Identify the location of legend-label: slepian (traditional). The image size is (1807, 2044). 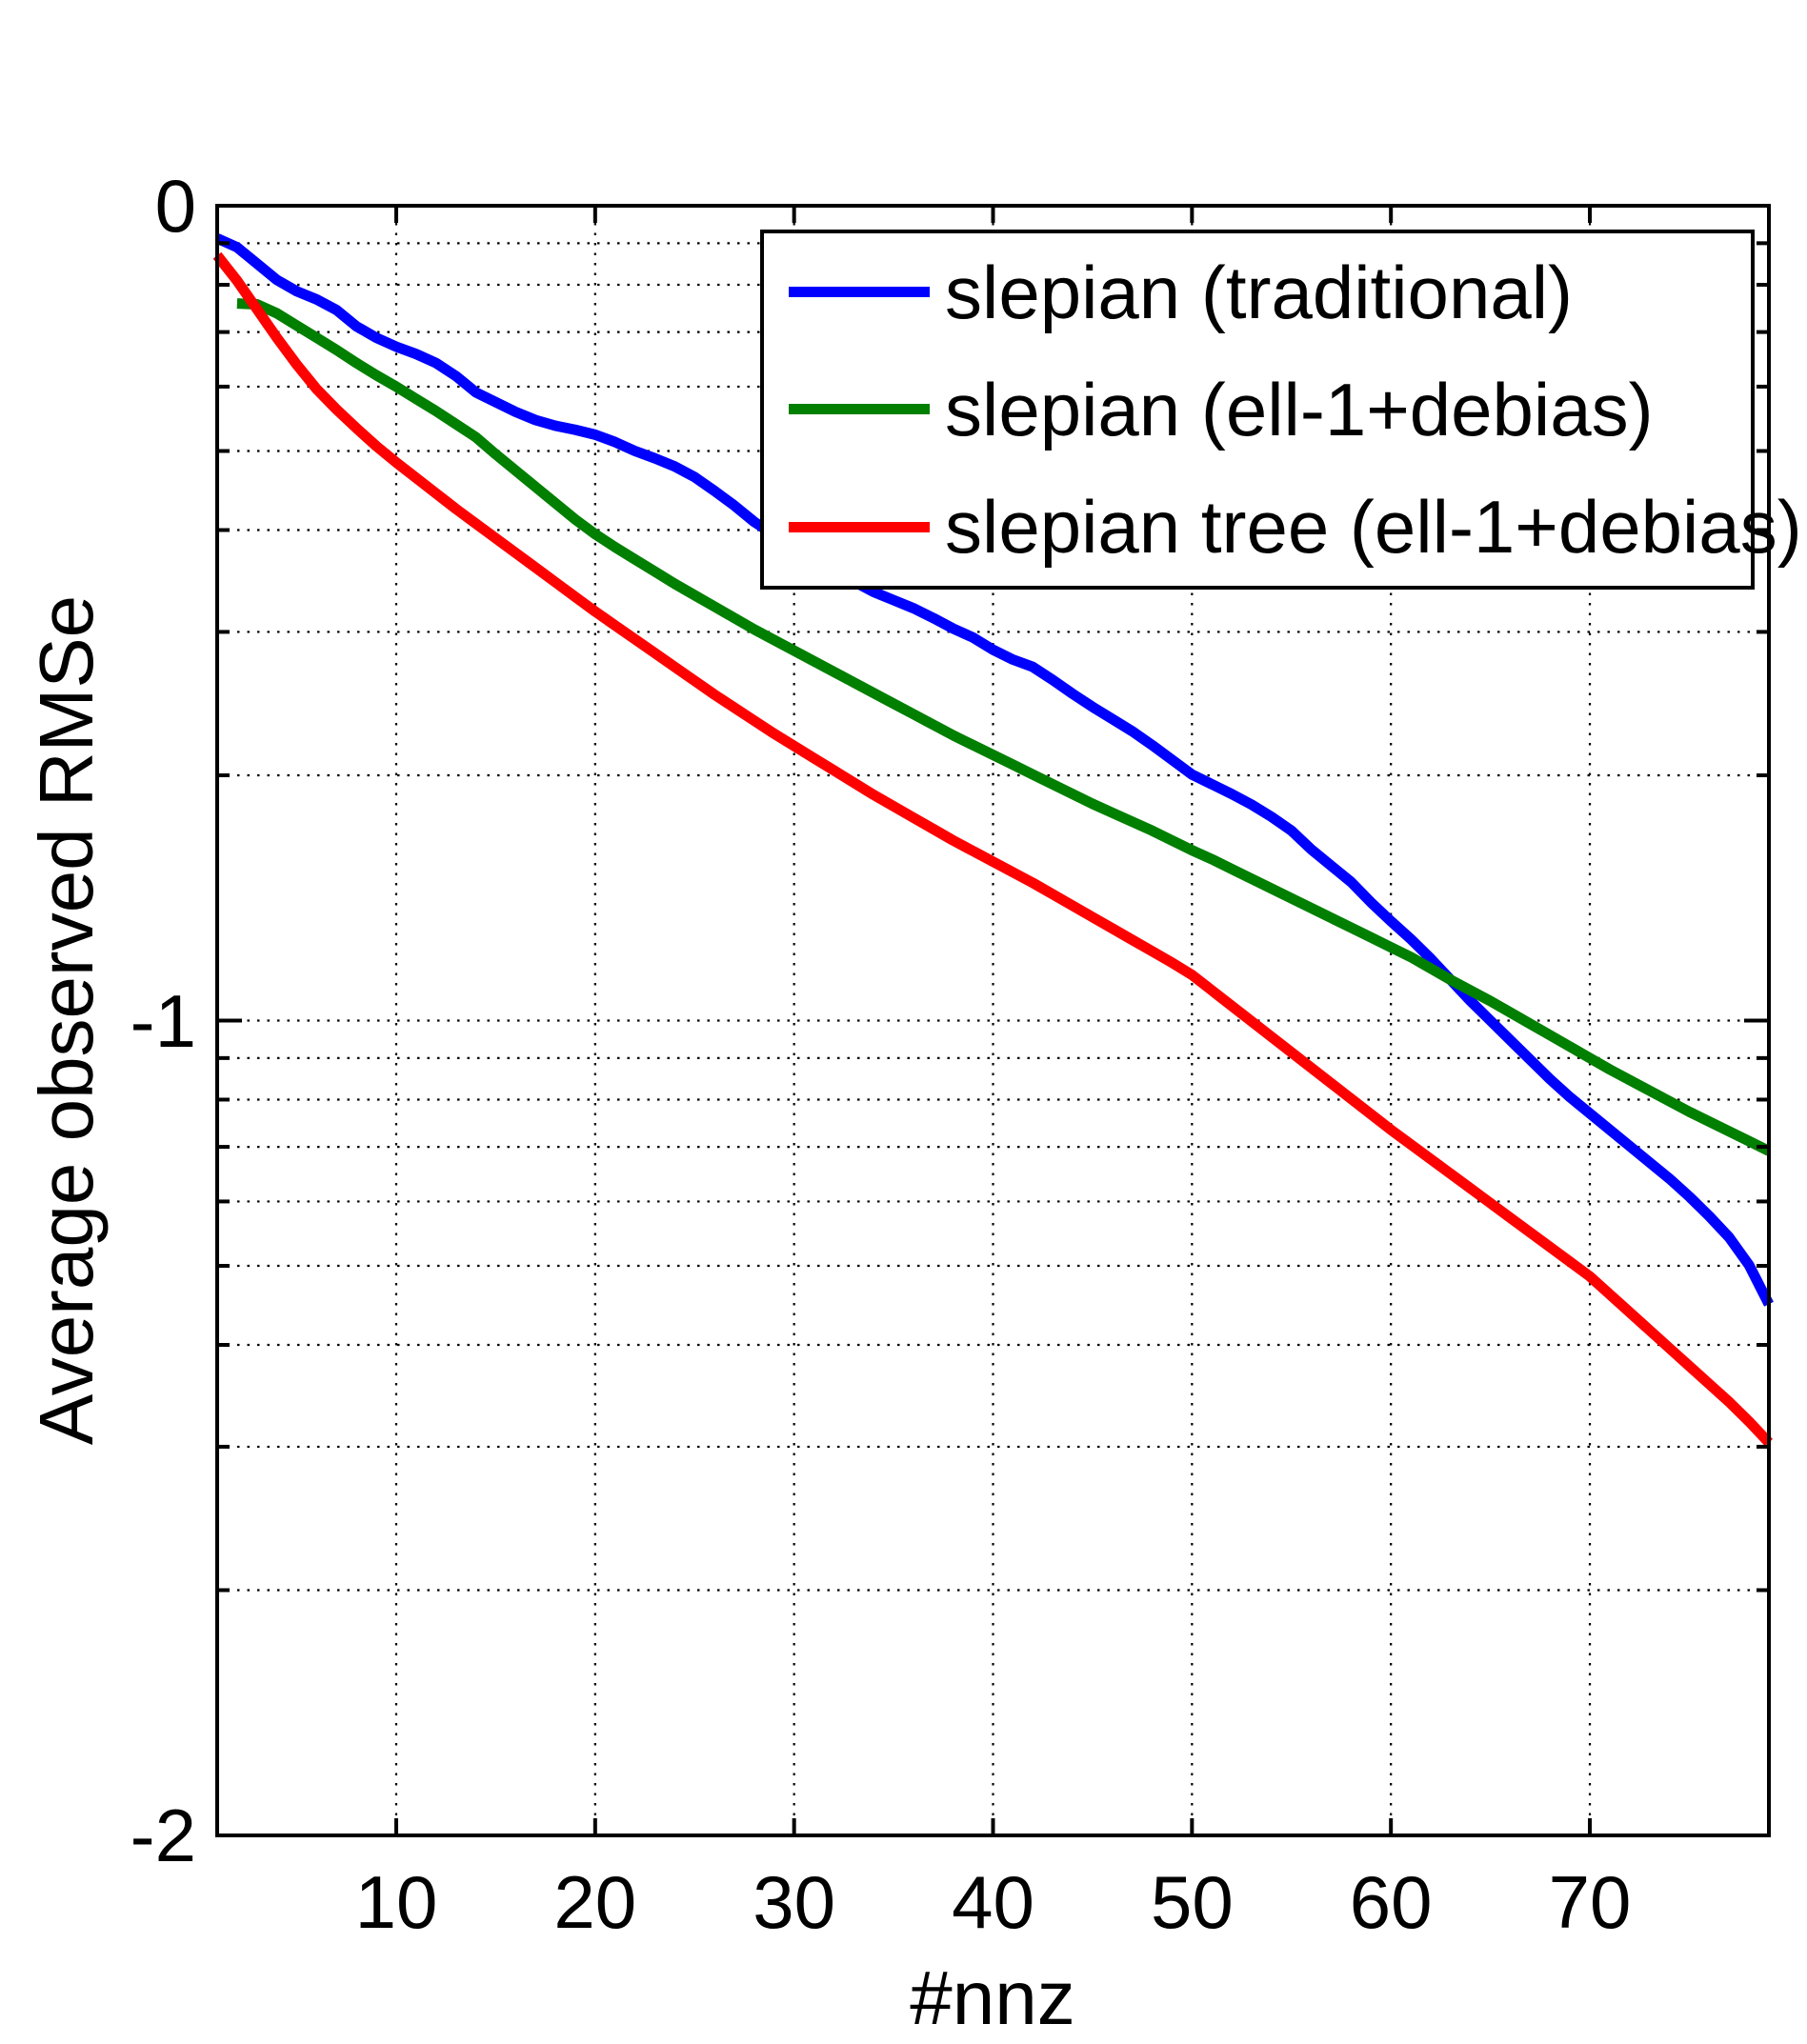
(1259, 292).